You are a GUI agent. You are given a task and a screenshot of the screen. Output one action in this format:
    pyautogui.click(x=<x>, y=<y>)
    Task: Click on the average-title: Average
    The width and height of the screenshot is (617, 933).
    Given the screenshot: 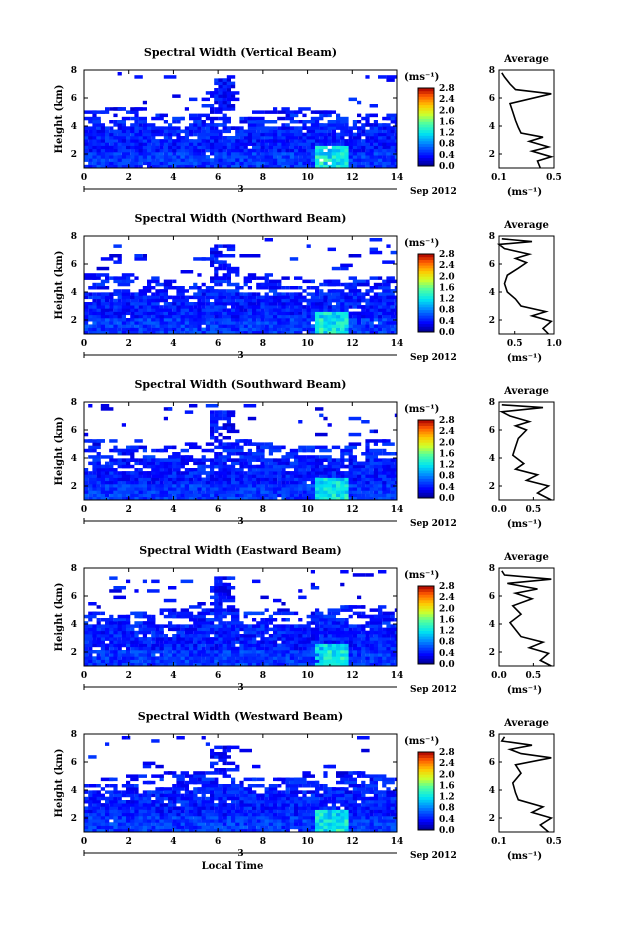 What is the action you would take?
    pyautogui.click(x=526, y=557)
    